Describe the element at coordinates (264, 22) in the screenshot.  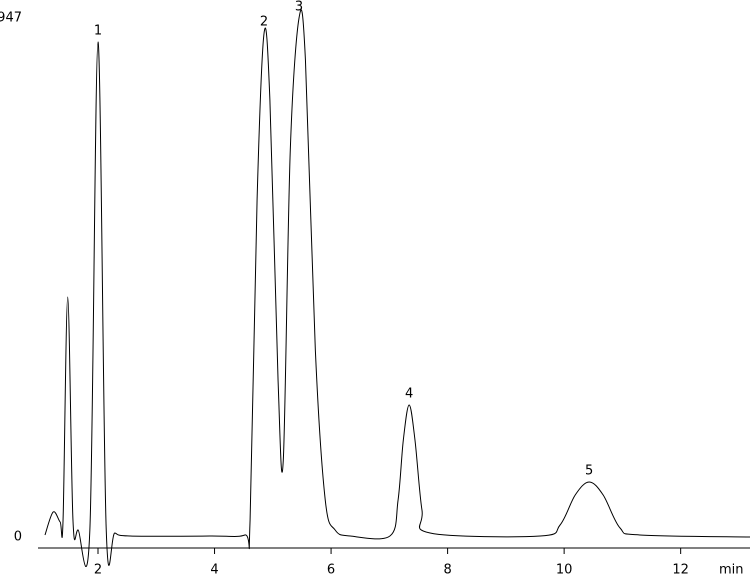
I see `peak-label: 2` at that location.